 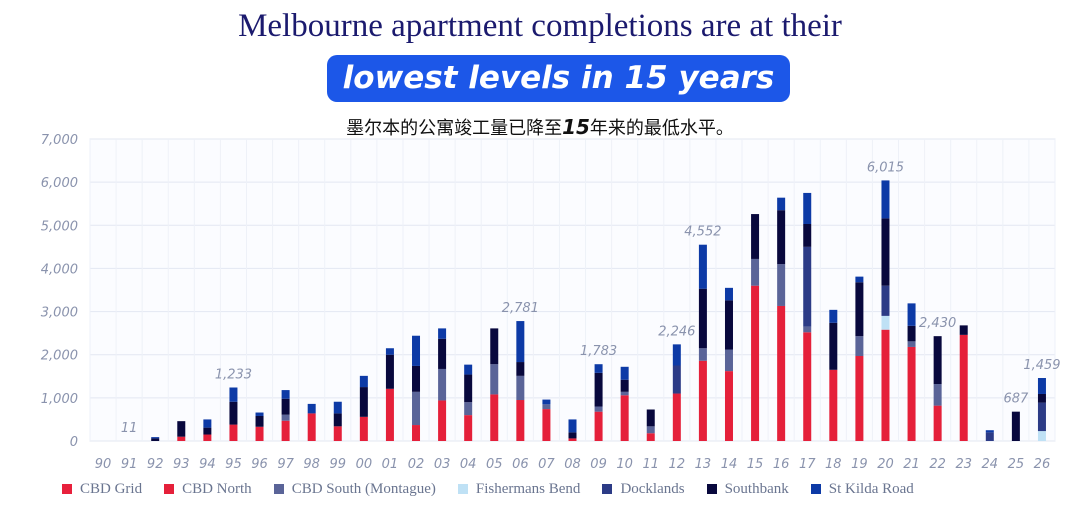 What do you see at coordinates (661, 128) in the screenshot?
I see `subtitle-text-end: 年来的最低水平。` at bounding box center [661, 128].